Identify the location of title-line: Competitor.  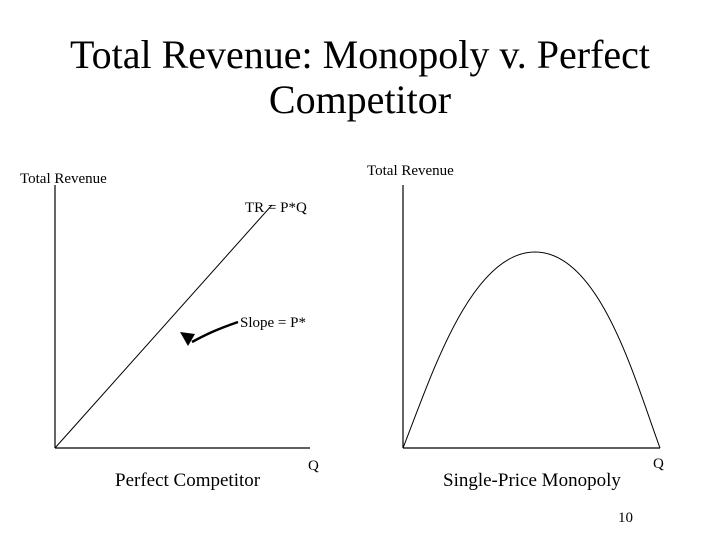
(360, 99).